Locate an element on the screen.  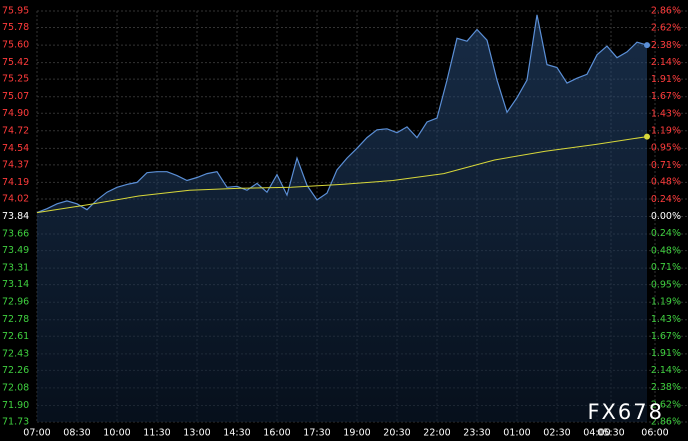
x-tick-label: 20:30 is located at coordinates (396, 433).